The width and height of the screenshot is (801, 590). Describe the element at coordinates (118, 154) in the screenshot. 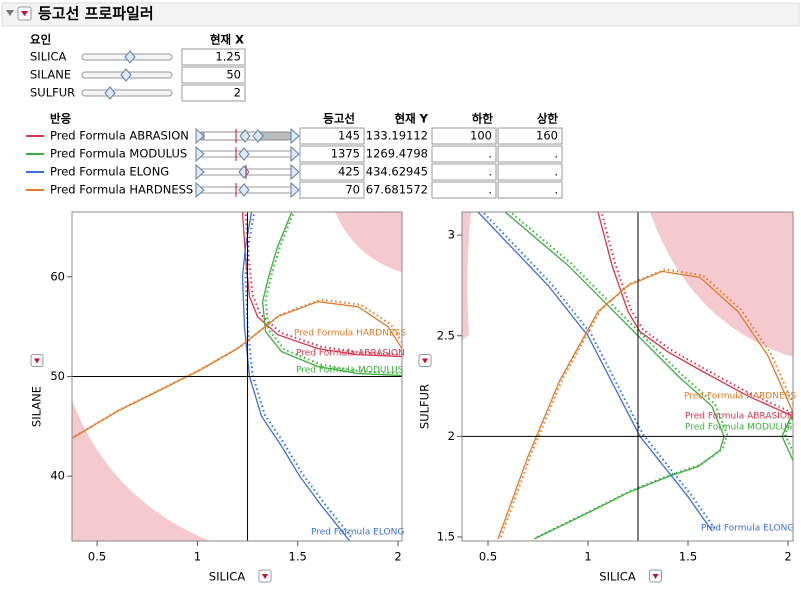

I see `response-name: Pred Formula MODULUS` at that location.